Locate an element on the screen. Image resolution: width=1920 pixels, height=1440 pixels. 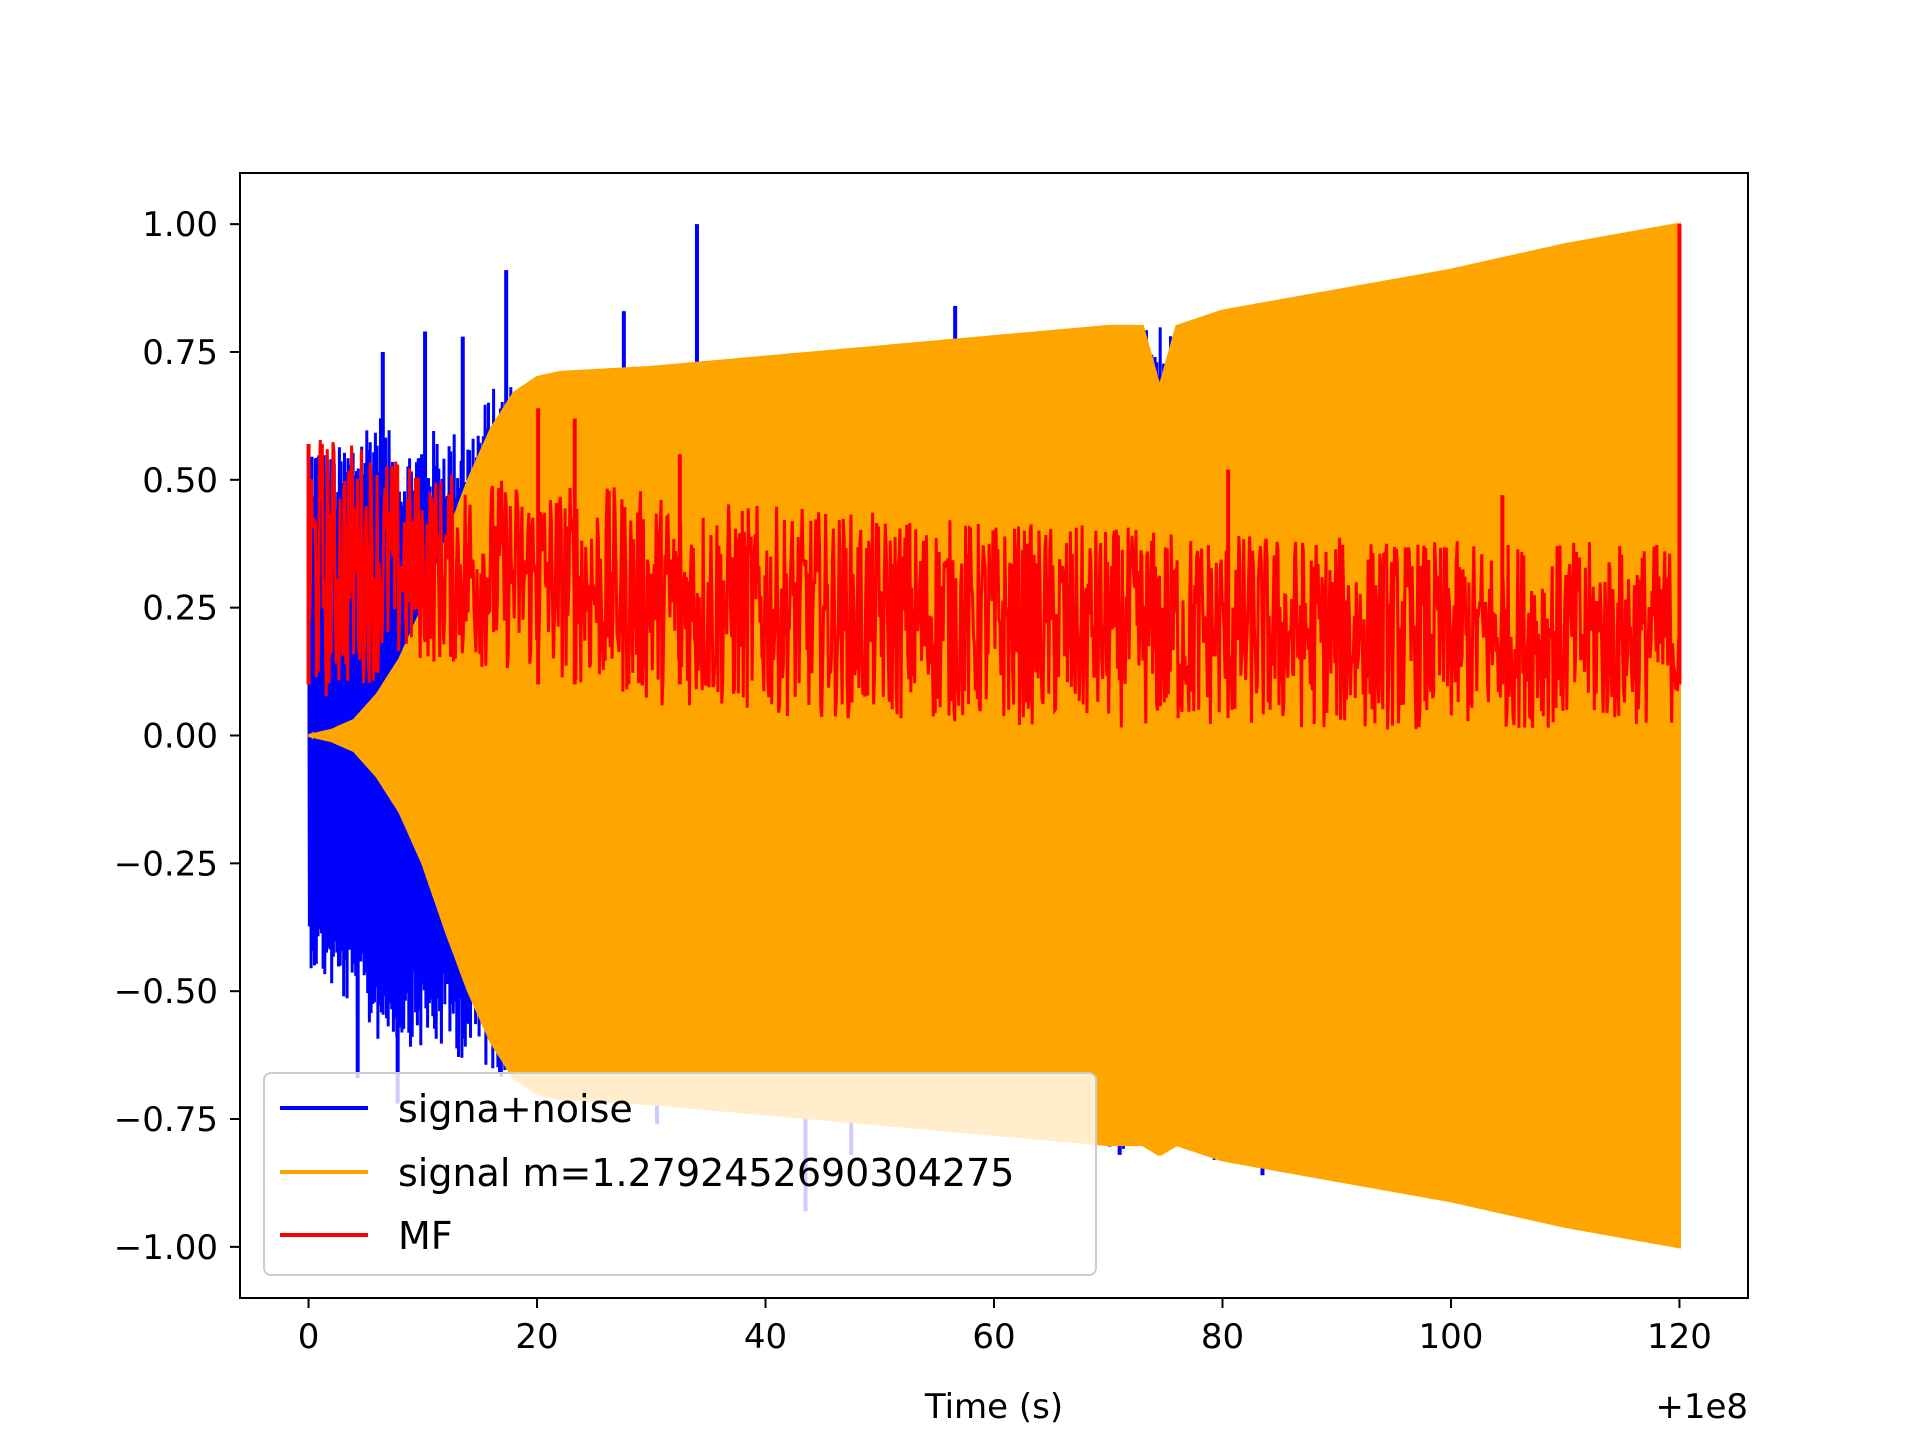
x-tick-label-5: 100 is located at coordinates (1451, 1337).